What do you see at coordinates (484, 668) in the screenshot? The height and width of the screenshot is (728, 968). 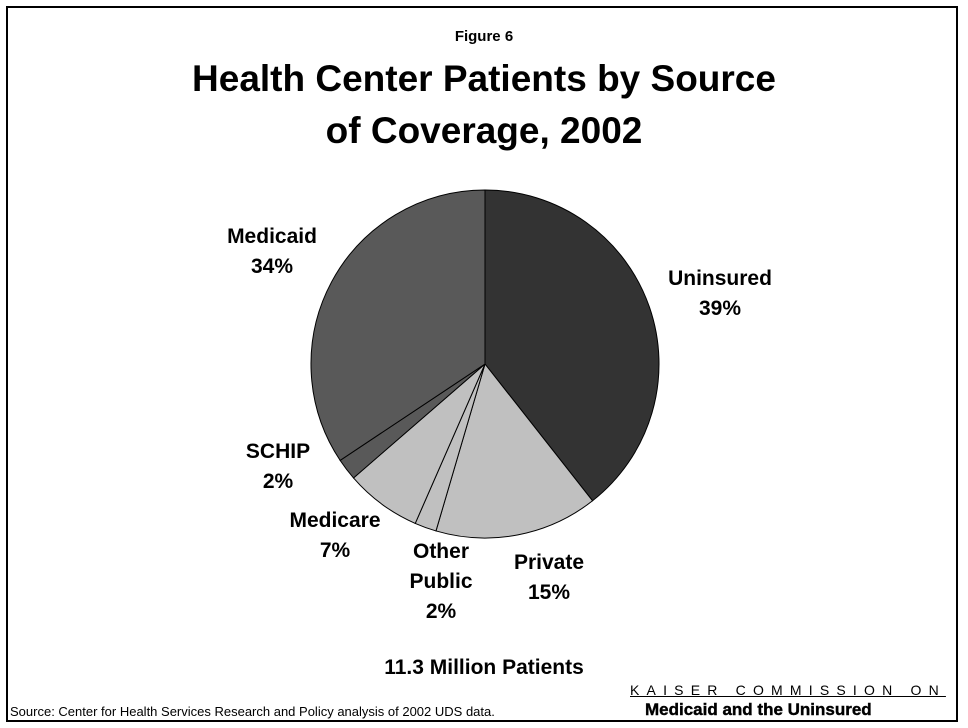 I see `total-patients-label: 11.3 Million Patients` at bounding box center [484, 668].